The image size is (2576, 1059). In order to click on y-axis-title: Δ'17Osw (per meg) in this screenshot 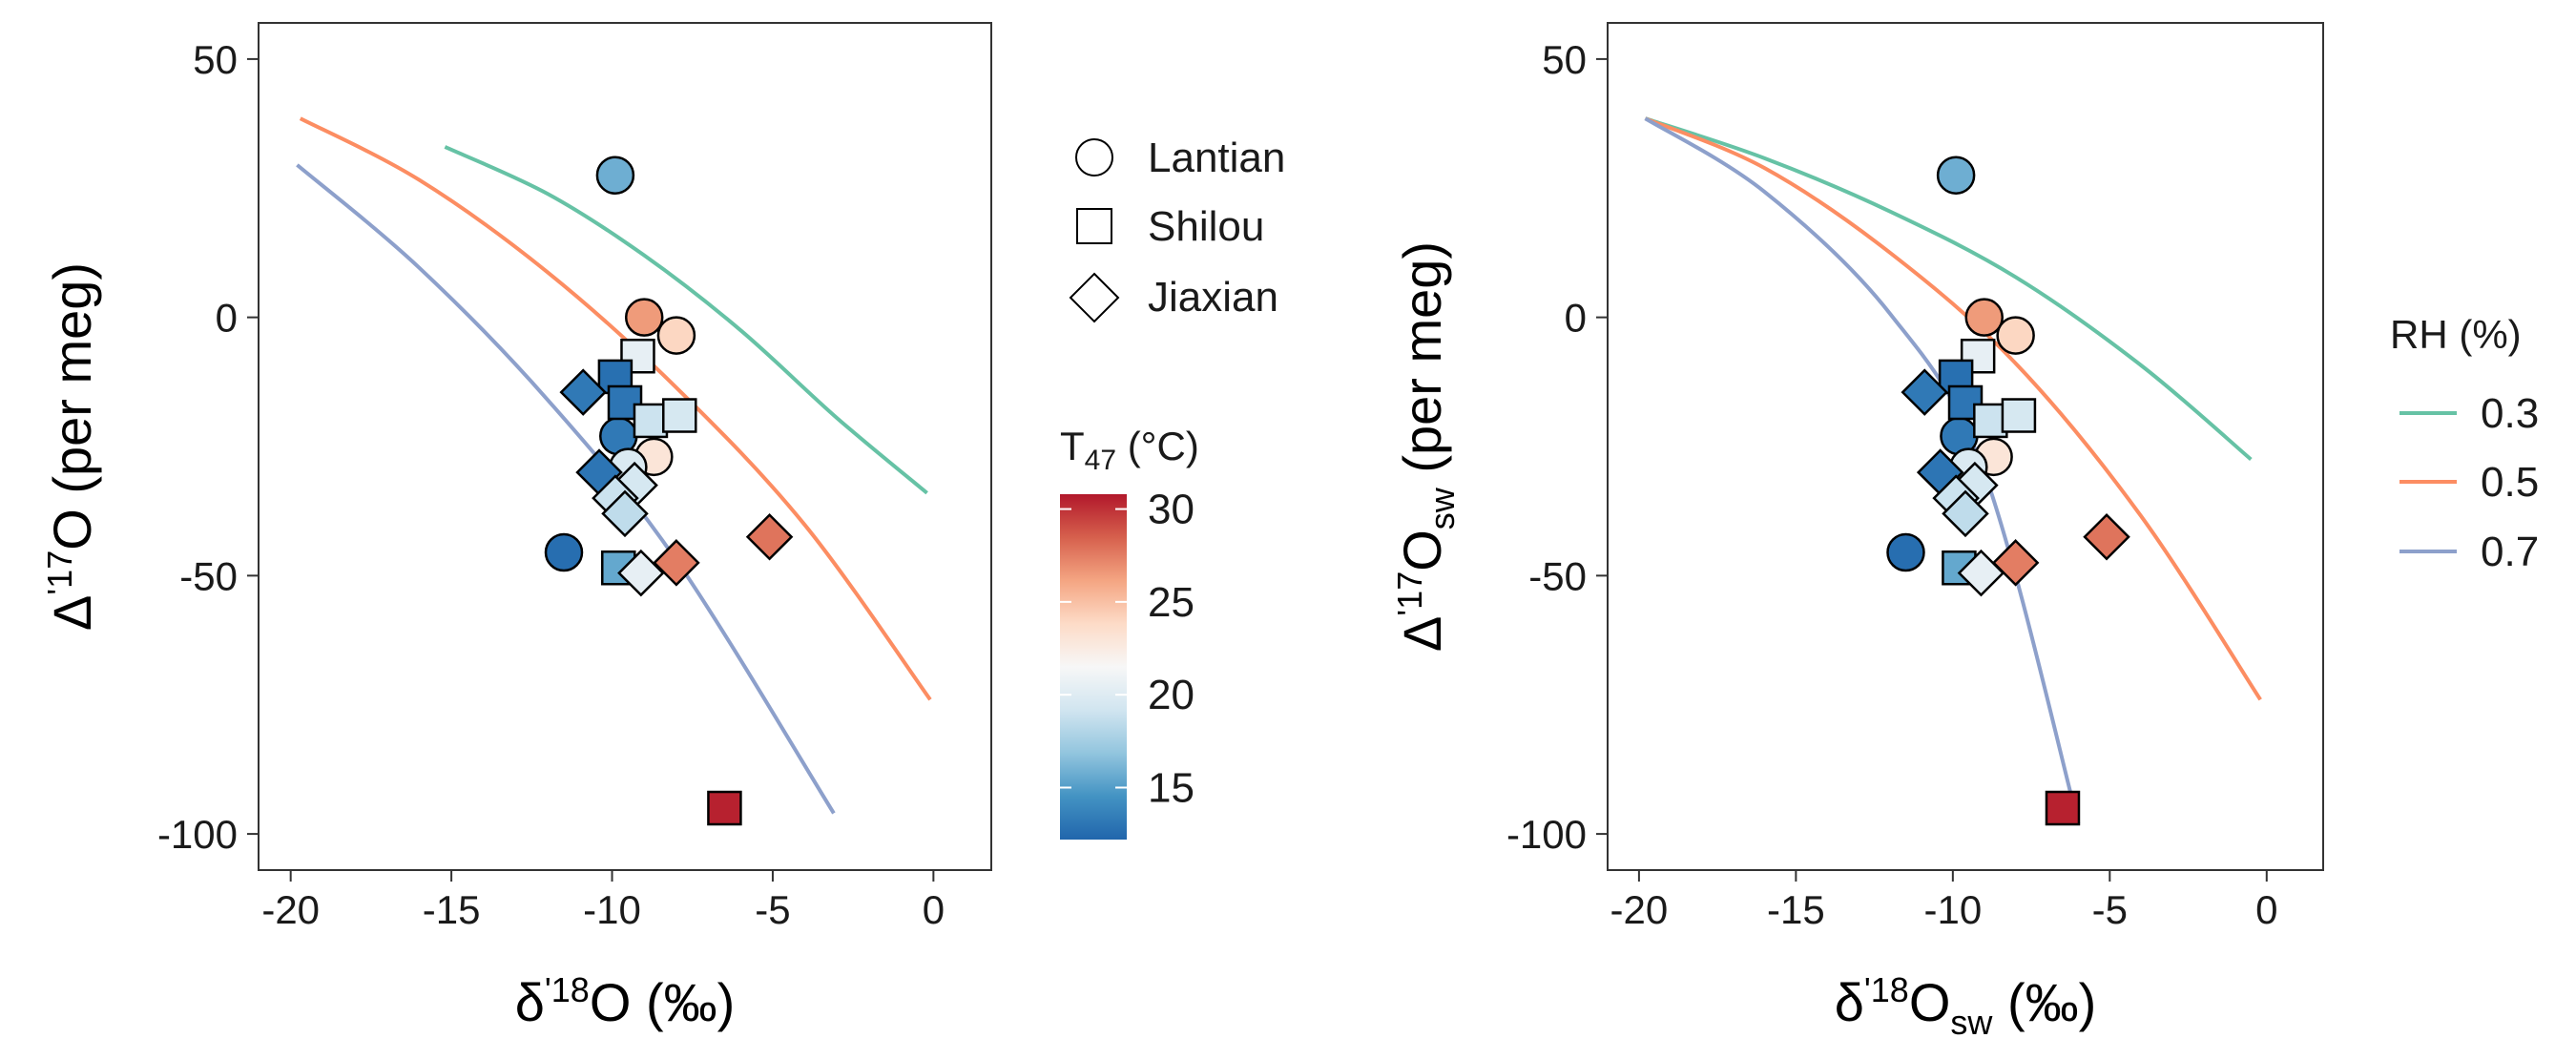, I will do `click(1426, 447)`.